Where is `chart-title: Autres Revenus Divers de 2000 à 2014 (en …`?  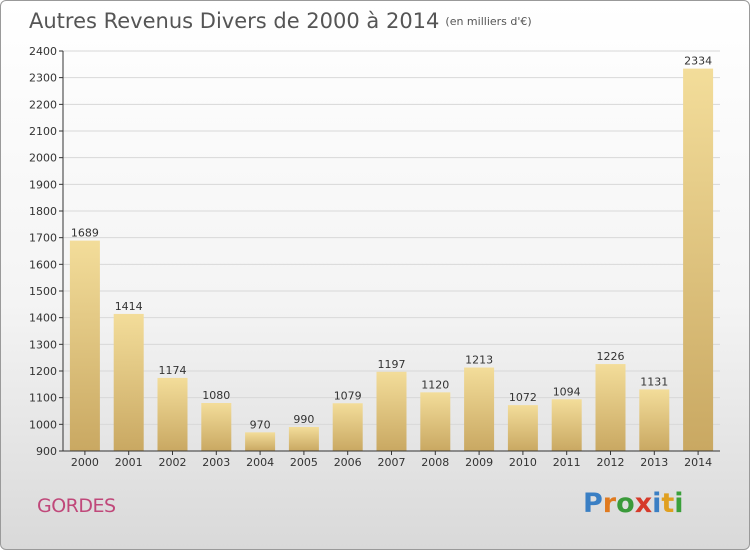
chart-title: Autres Revenus Divers de 2000 à 2014 (en … is located at coordinates (280, 21).